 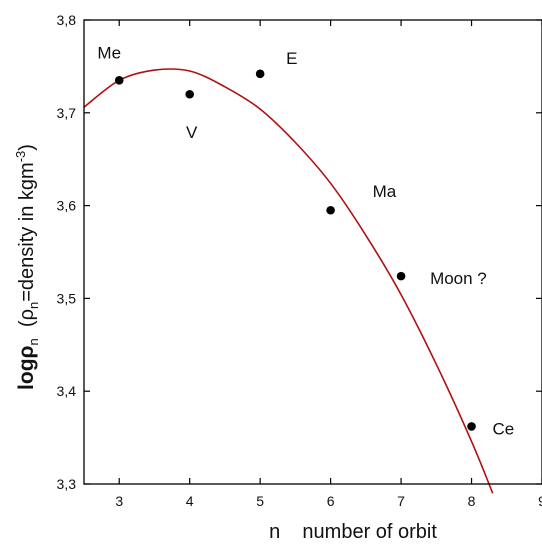 I want to click on x-tick-label: 6, so click(x=331, y=501).